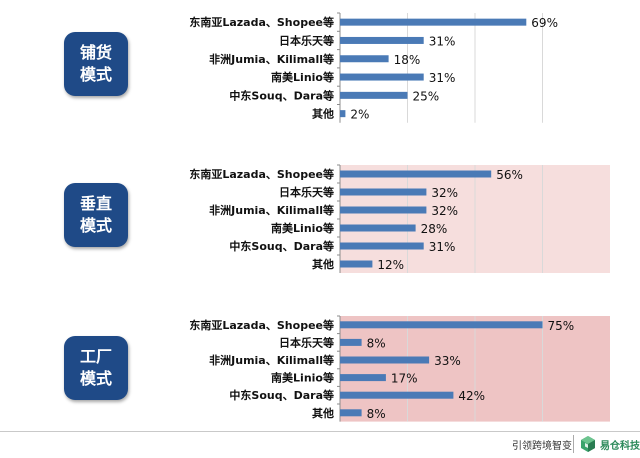 Image resolution: width=640 pixels, height=458 pixels. I want to click on group-label-distribution: 铺货 模式, so click(96, 64).